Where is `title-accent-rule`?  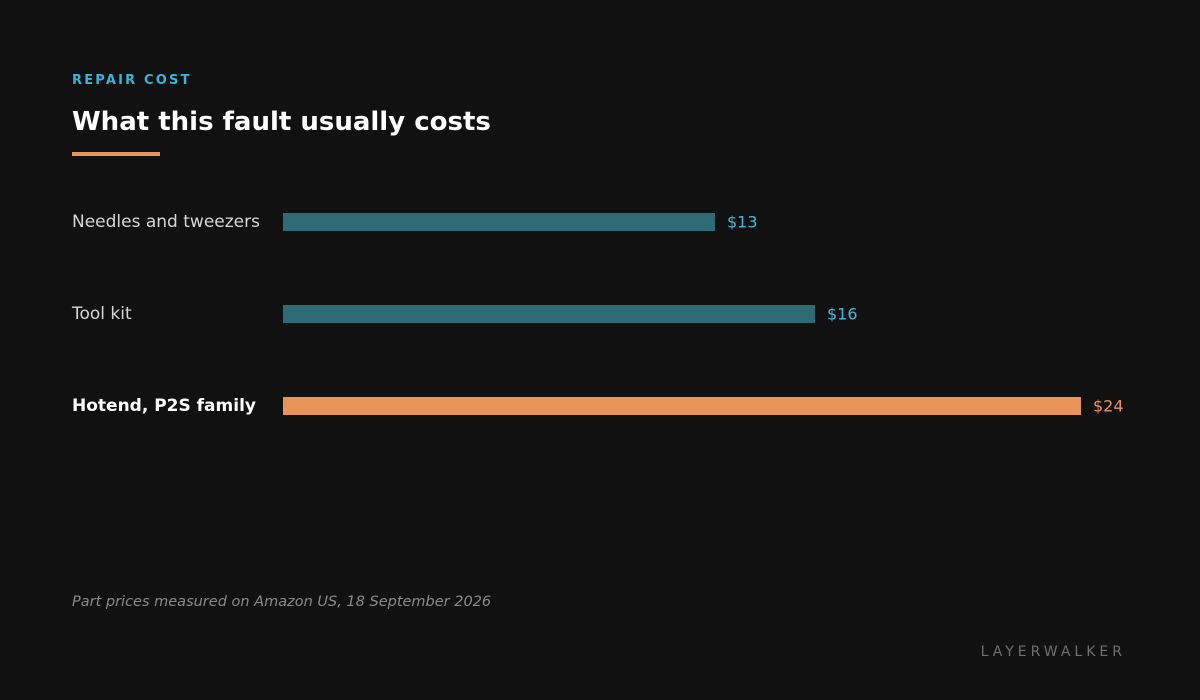 title-accent-rule is located at coordinates (116, 154).